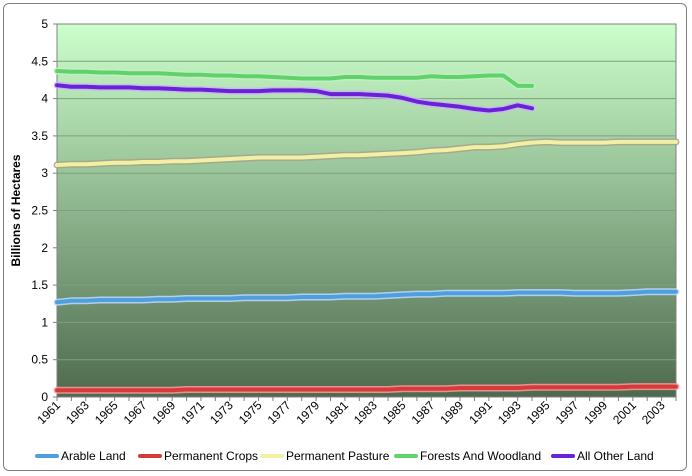 This screenshot has height=476, width=692. What do you see at coordinates (423, 412) in the screenshot?
I see `x-tick-label: 1987` at bounding box center [423, 412].